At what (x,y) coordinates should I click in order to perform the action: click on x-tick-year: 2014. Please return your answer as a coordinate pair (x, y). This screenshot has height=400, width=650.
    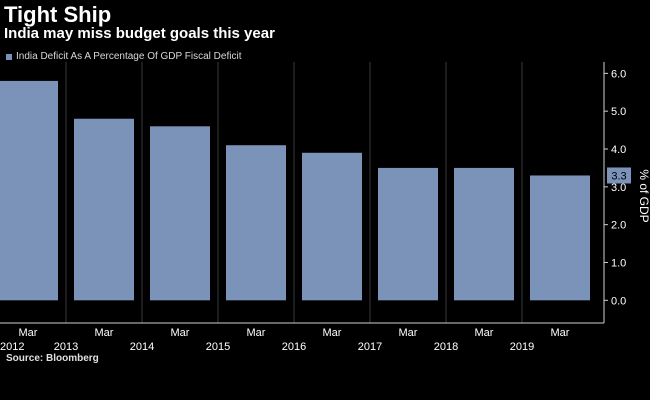
    Looking at the image, I should click on (142, 347).